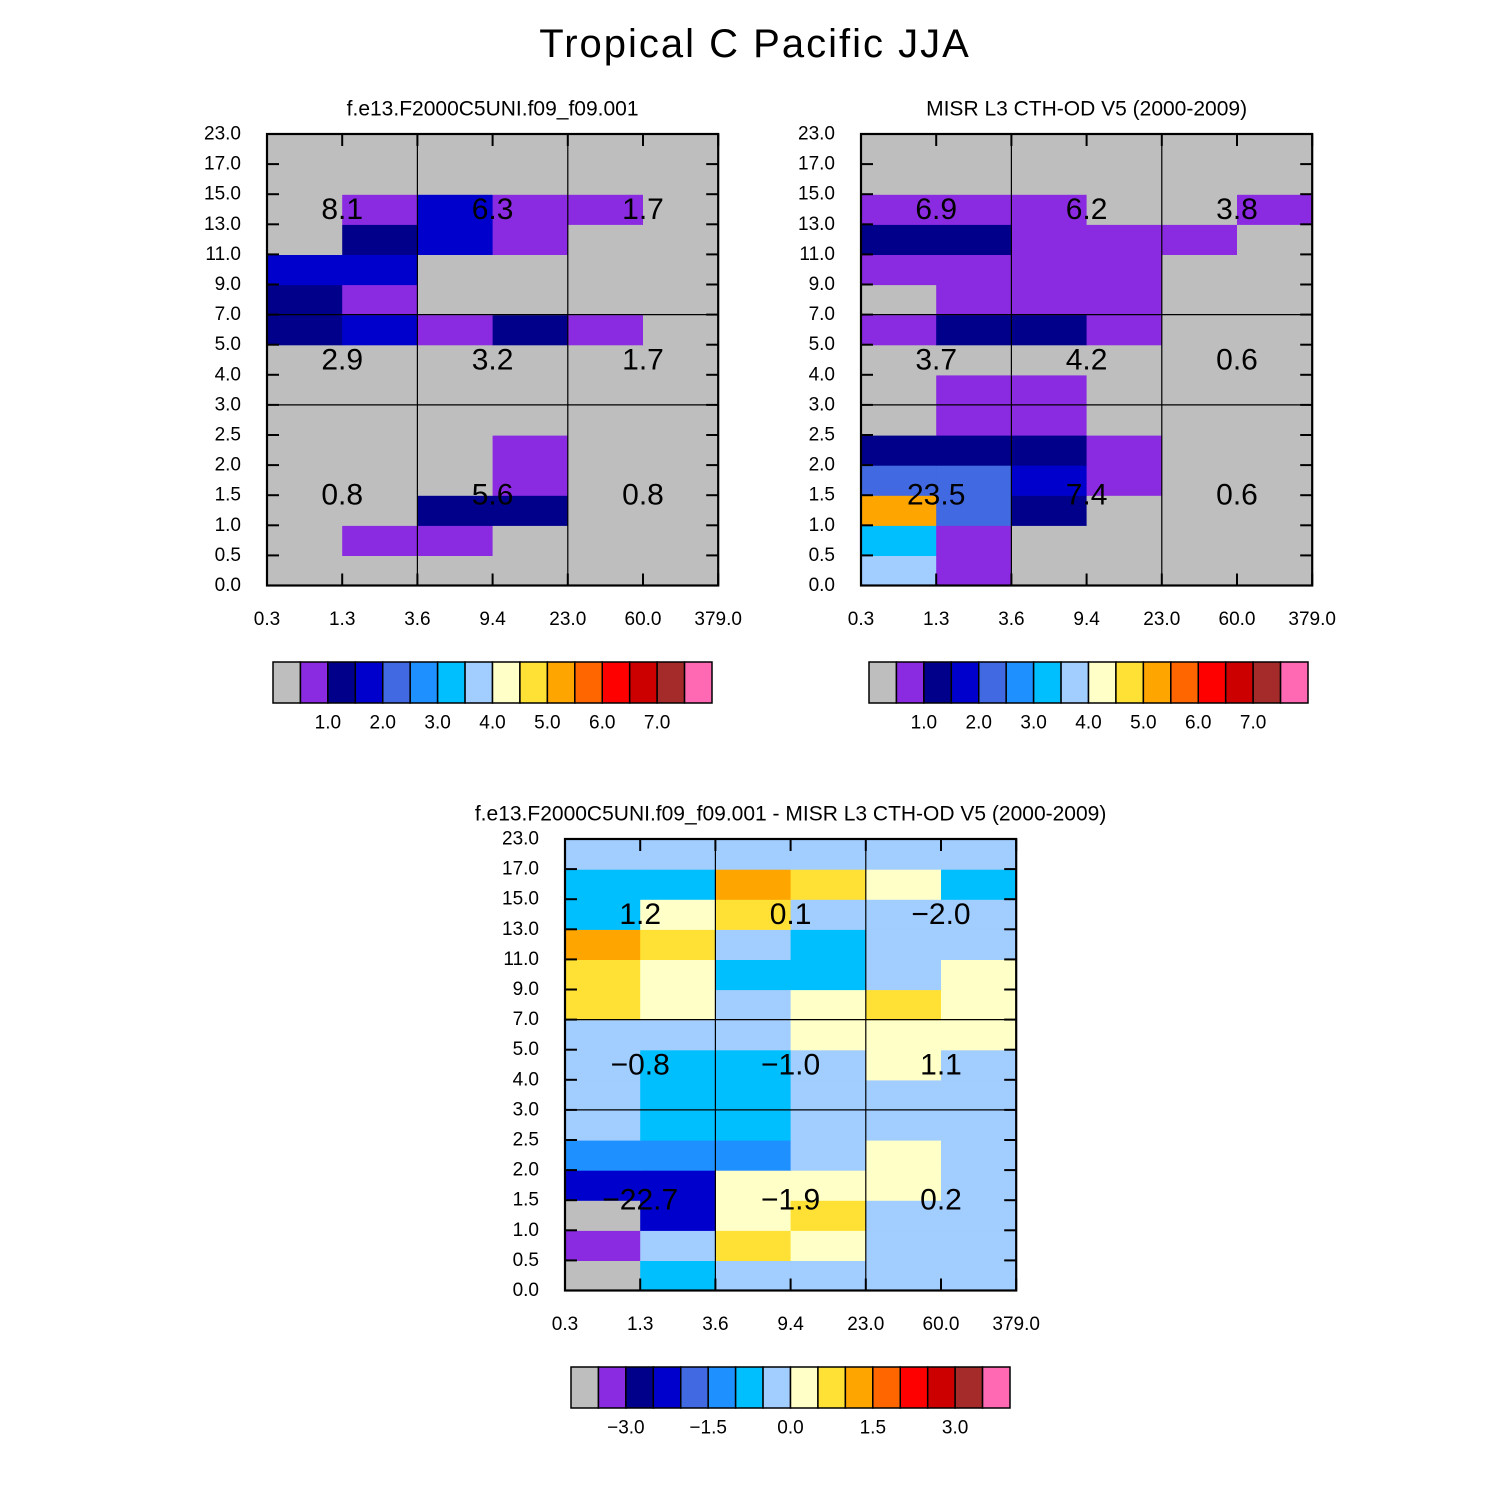 The height and width of the screenshot is (1510, 1510). What do you see at coordinates (940, 914) in the screenshot?
I see `block-value-label: −2.0` at bounding box center [940, 914].